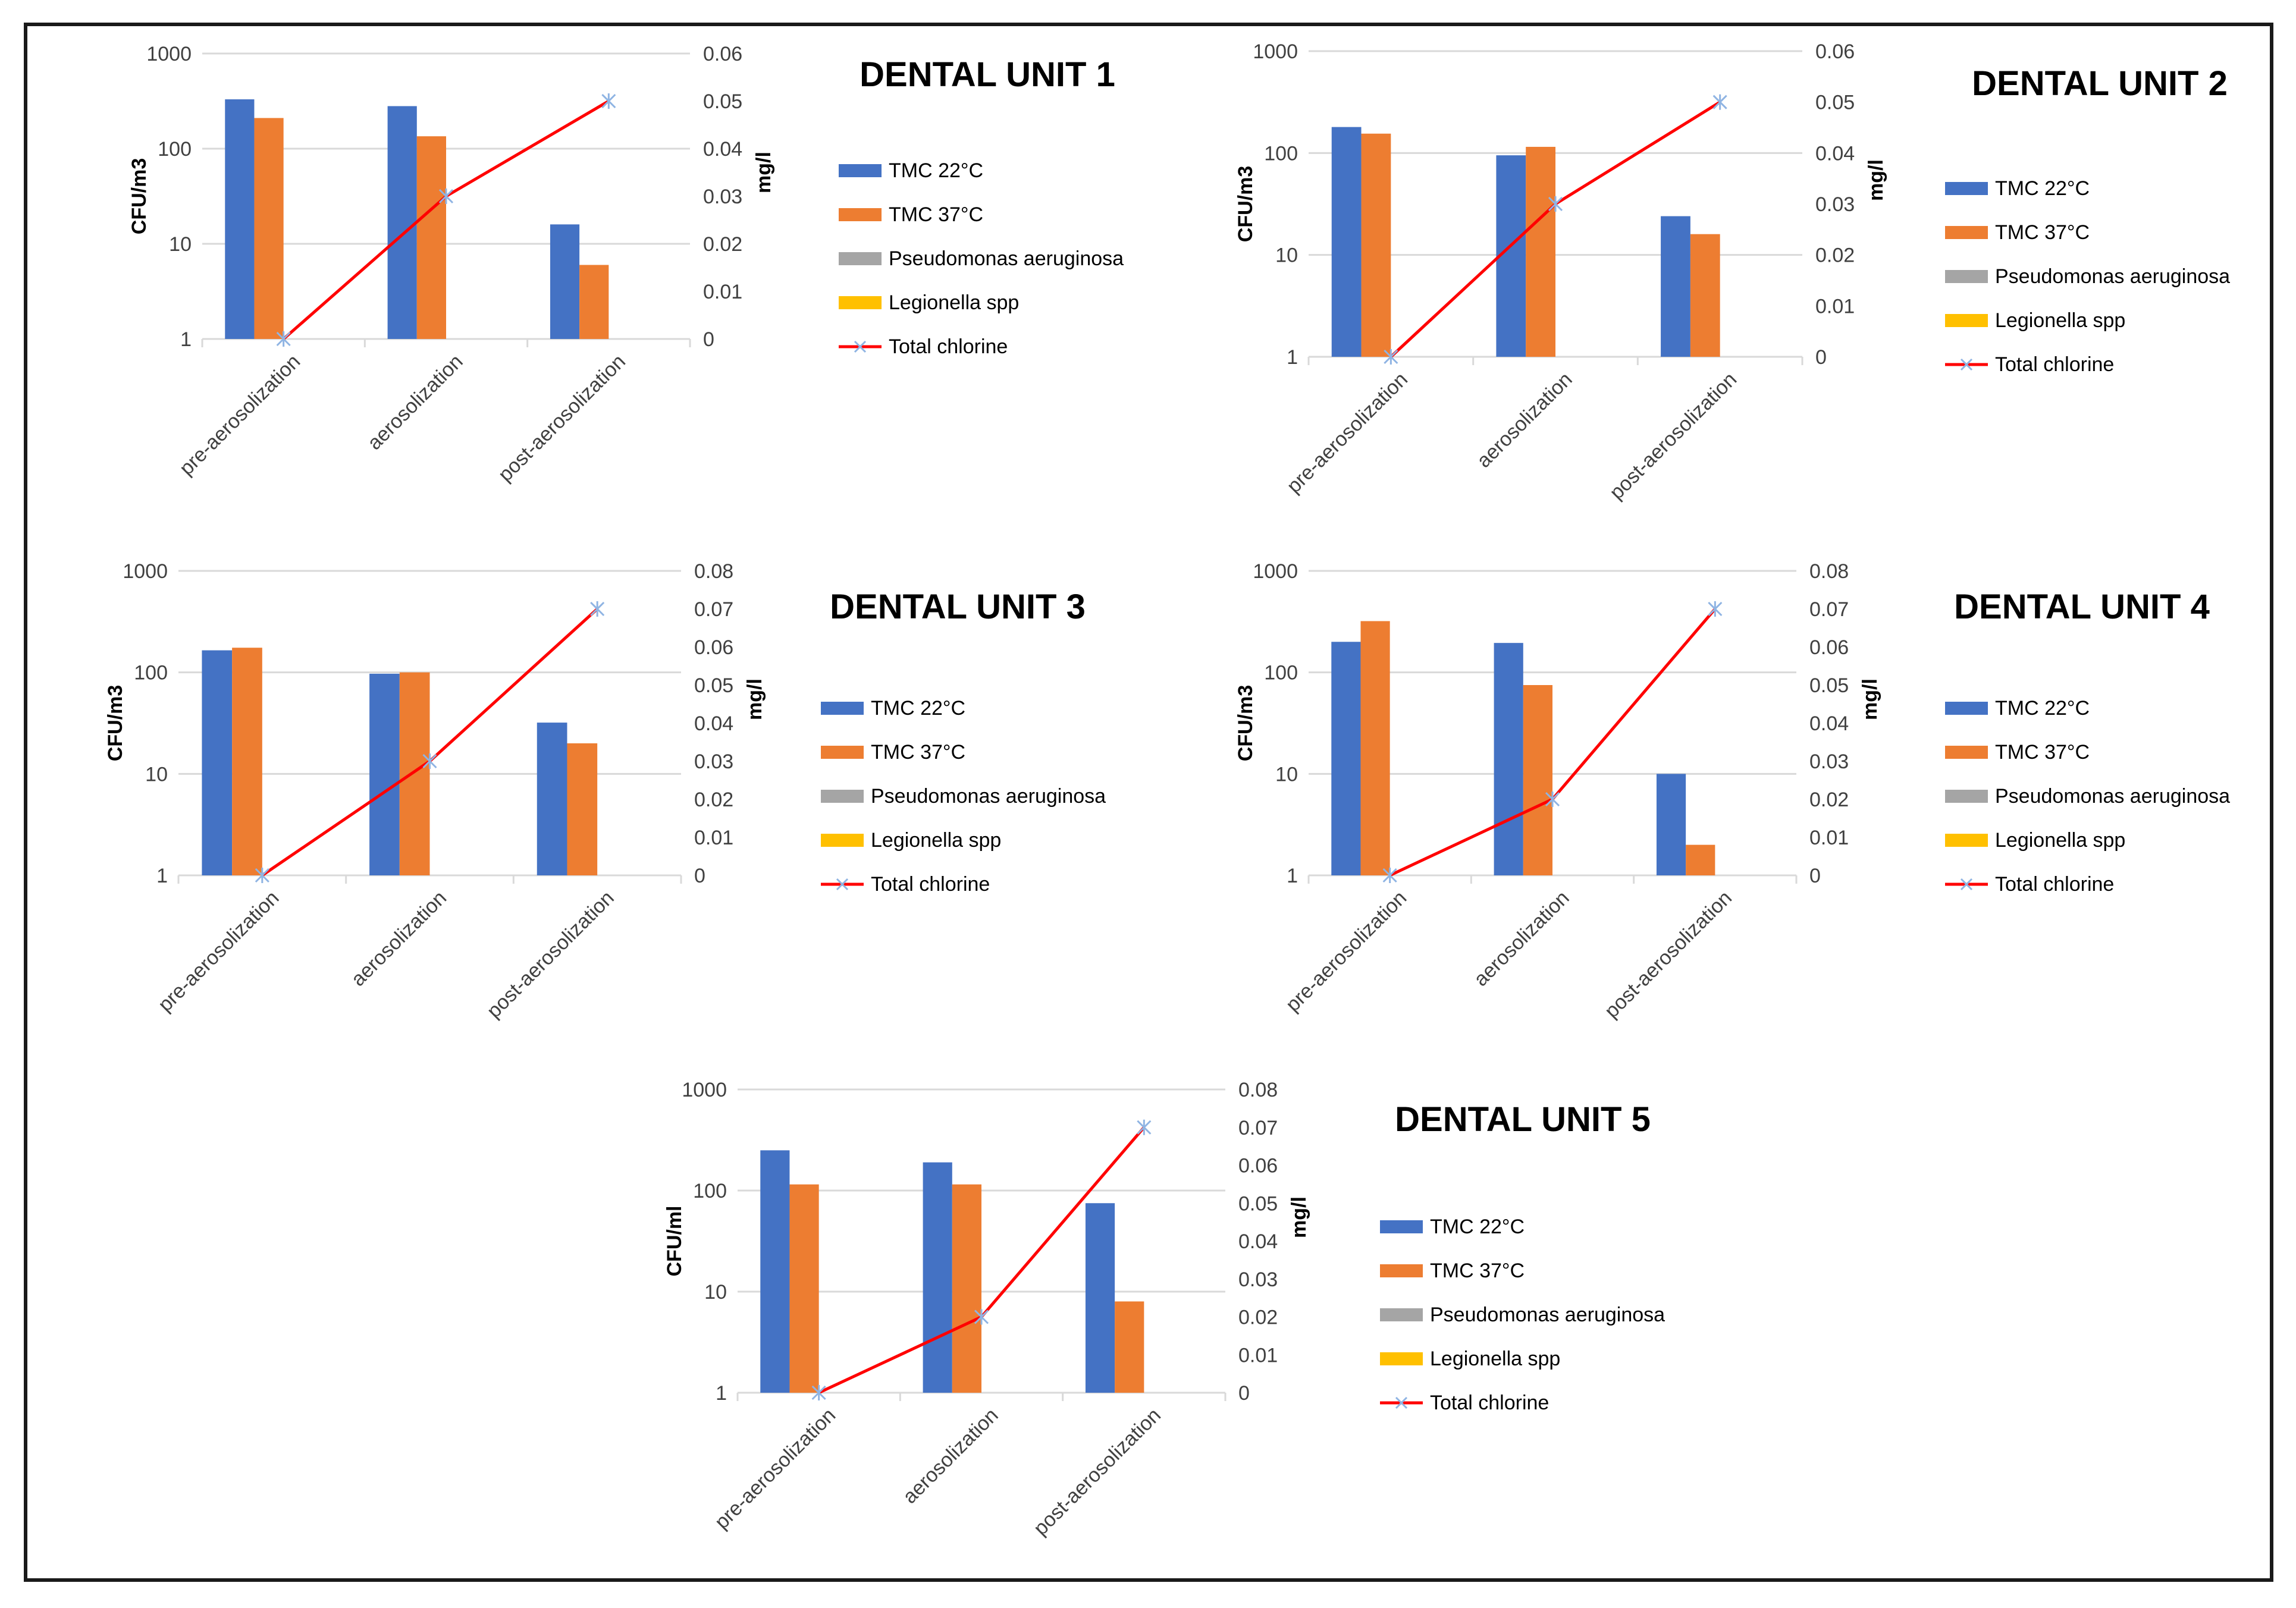  I want to click on y2-tick-label: 0.03, so click(1829, 761).